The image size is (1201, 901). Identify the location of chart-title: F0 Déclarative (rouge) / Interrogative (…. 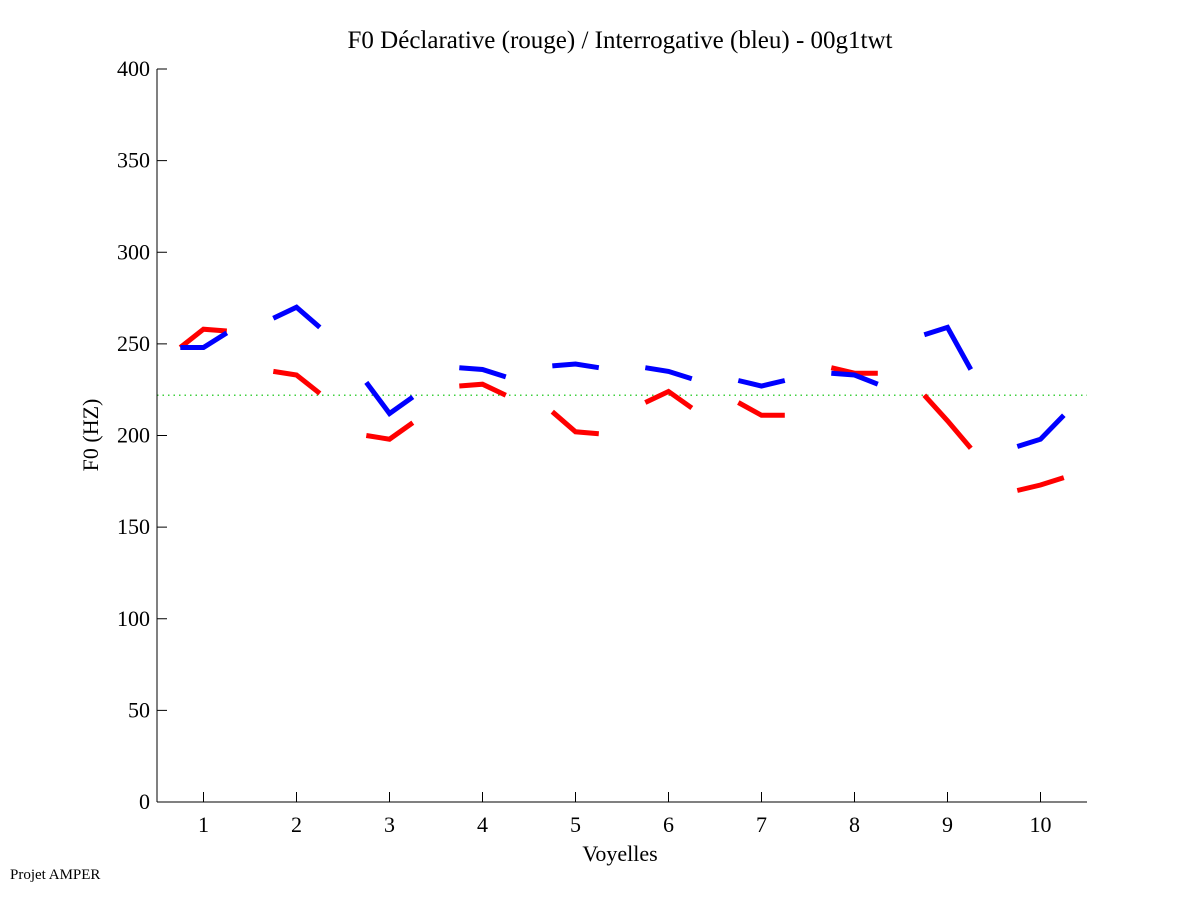
(620, 40).